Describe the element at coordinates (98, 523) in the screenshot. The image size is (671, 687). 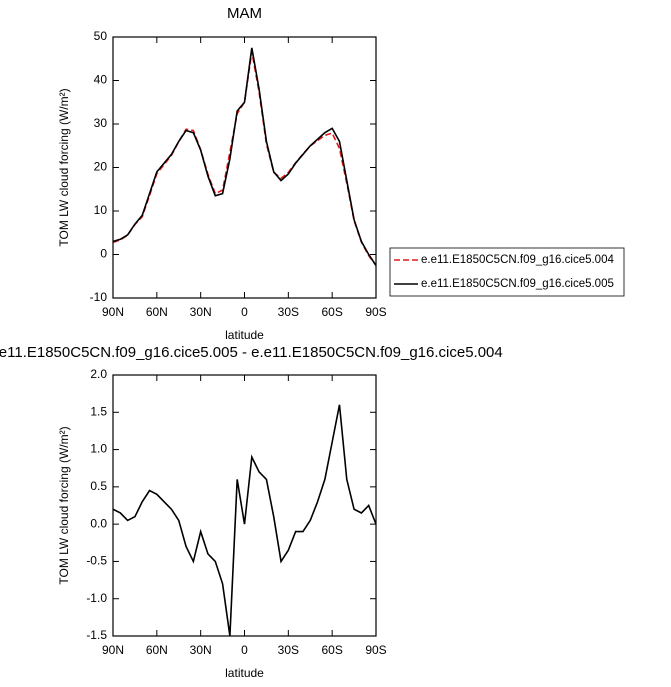
I see `y-tick-label: 0.0` at that location.